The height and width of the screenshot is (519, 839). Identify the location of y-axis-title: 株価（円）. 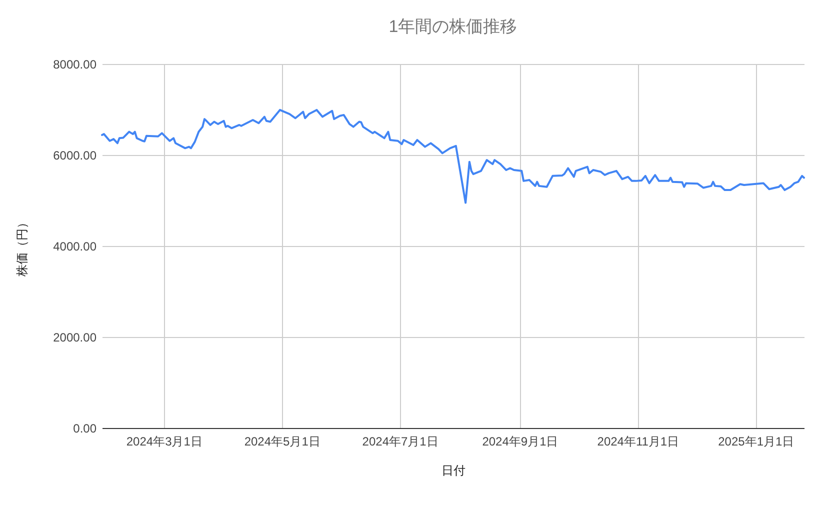
(22, 247).